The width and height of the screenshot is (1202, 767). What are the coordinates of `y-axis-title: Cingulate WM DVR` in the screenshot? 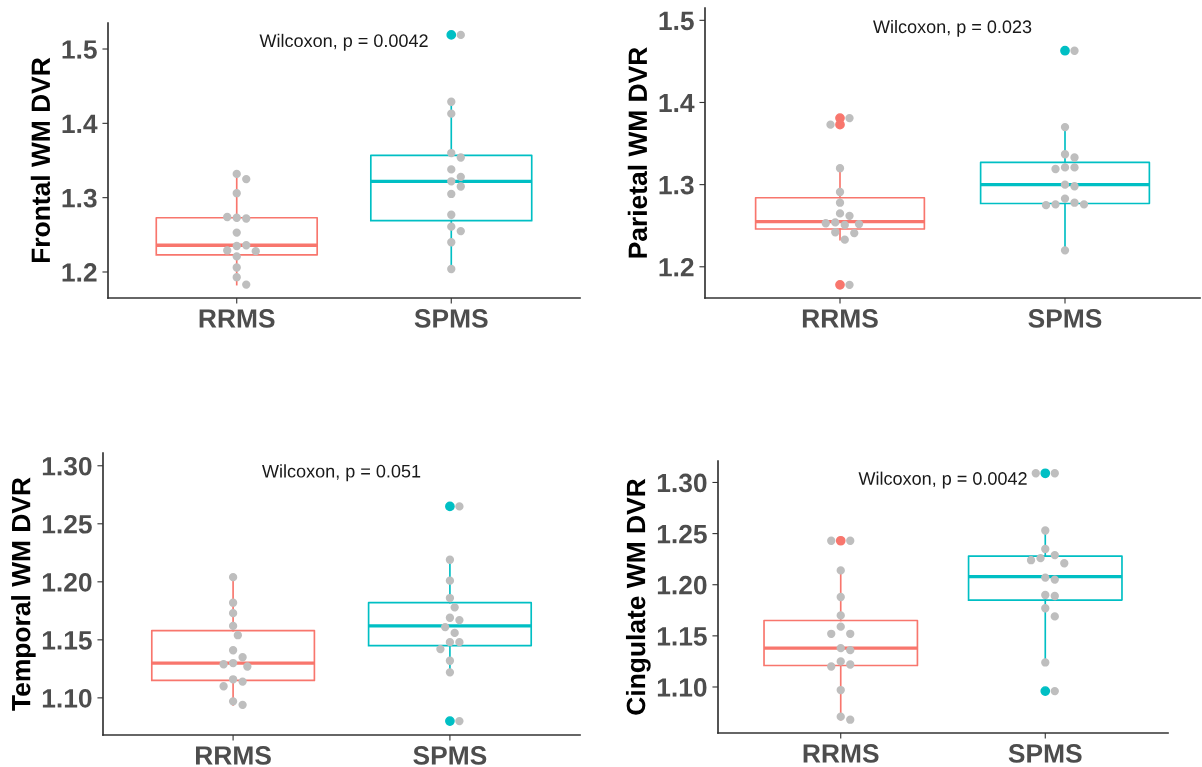 It's located at (638, 596).